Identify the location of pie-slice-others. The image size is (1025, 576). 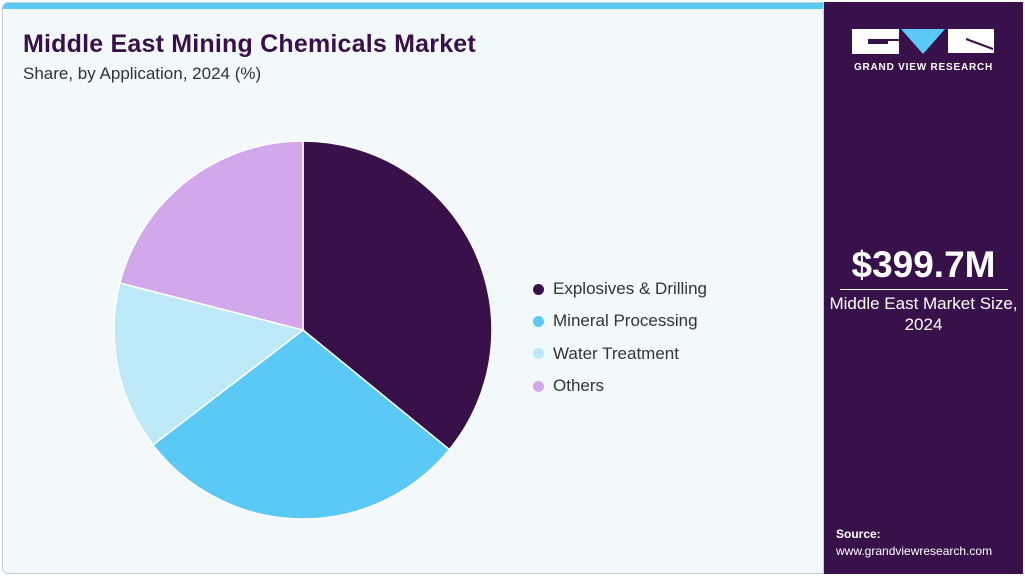
(211, 235).